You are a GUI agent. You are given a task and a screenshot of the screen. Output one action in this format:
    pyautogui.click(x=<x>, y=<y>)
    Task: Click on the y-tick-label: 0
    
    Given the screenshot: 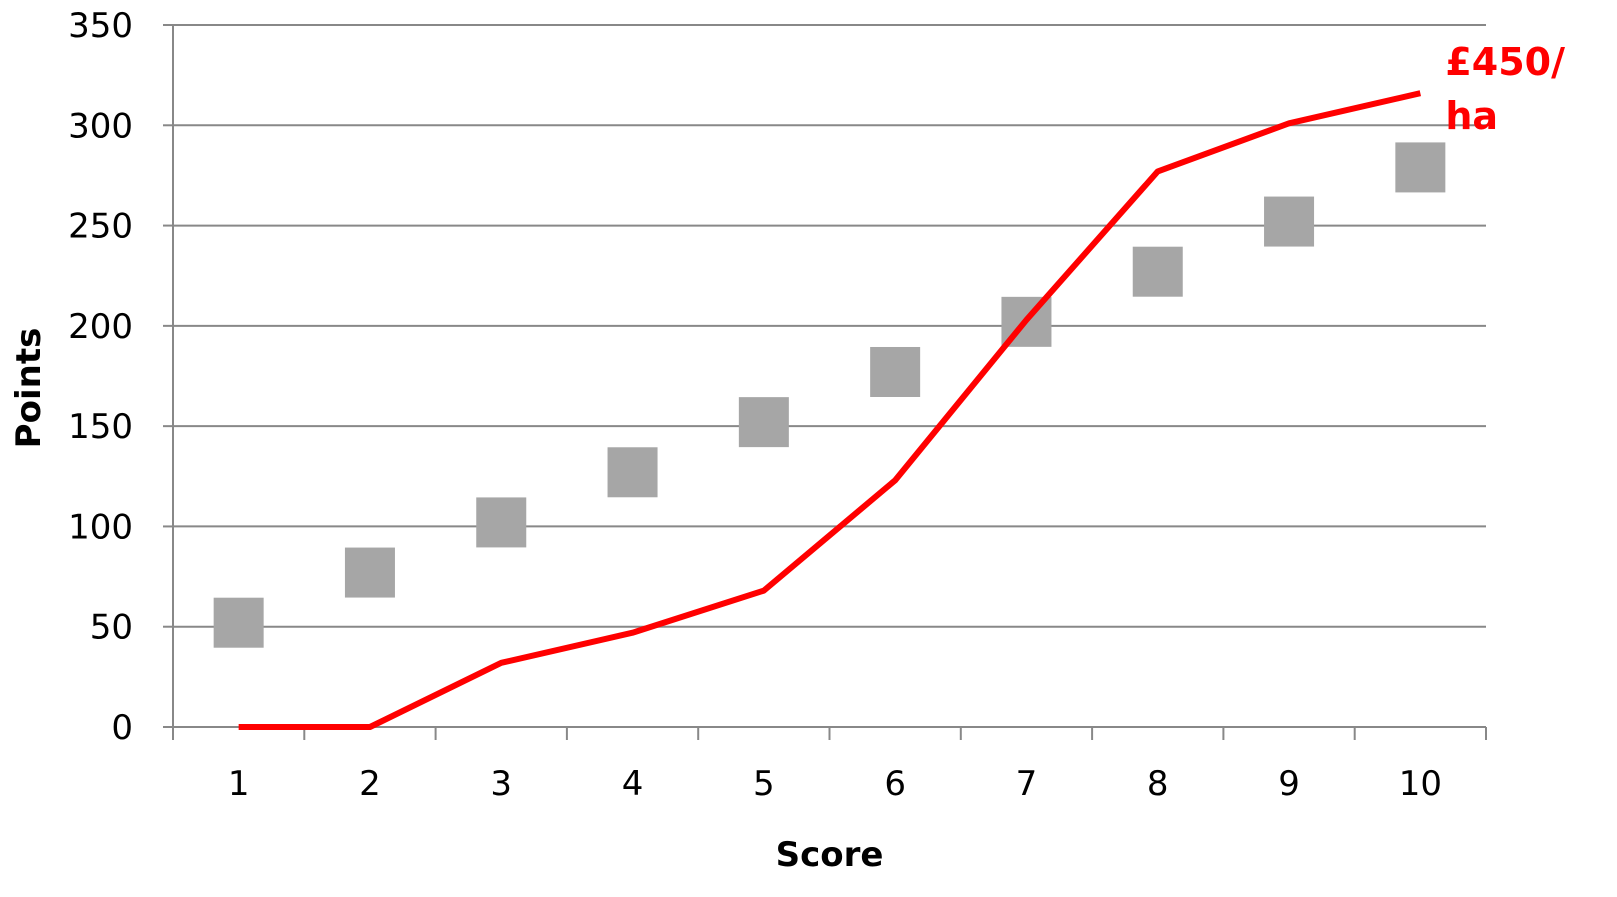 What is the action you would take?
    pyautogui.click(x=122, y=728)
    